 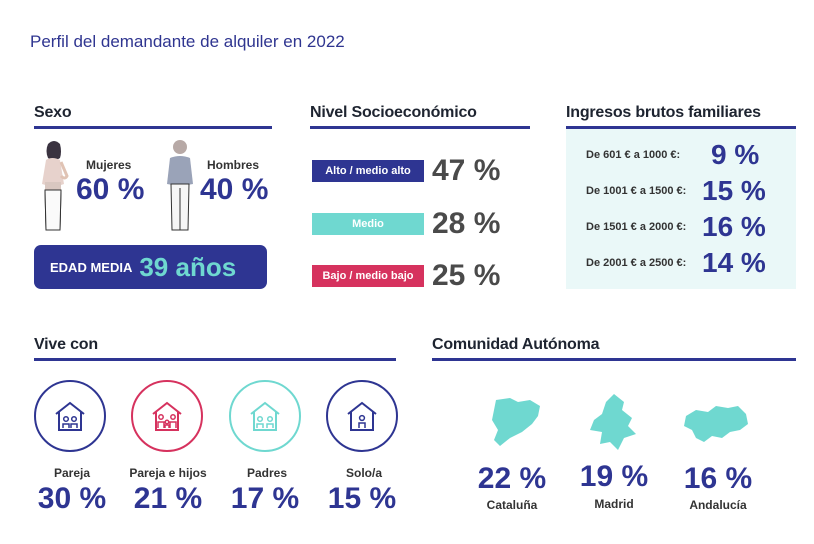 I want to click on woman-icon, so click(x=55, y=186).